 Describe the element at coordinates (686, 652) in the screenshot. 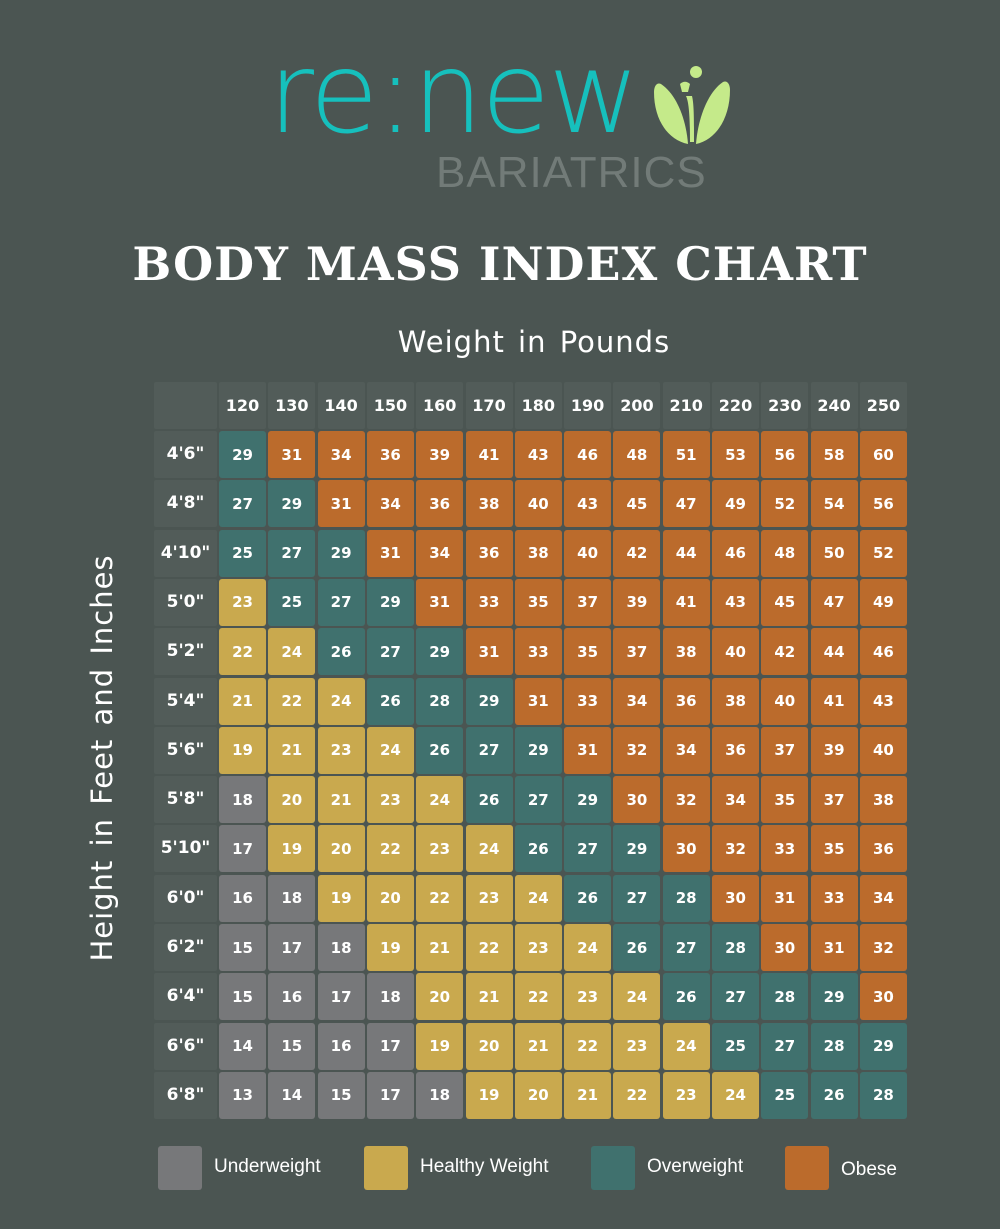

I see `bmi-cell: 38` at that location.